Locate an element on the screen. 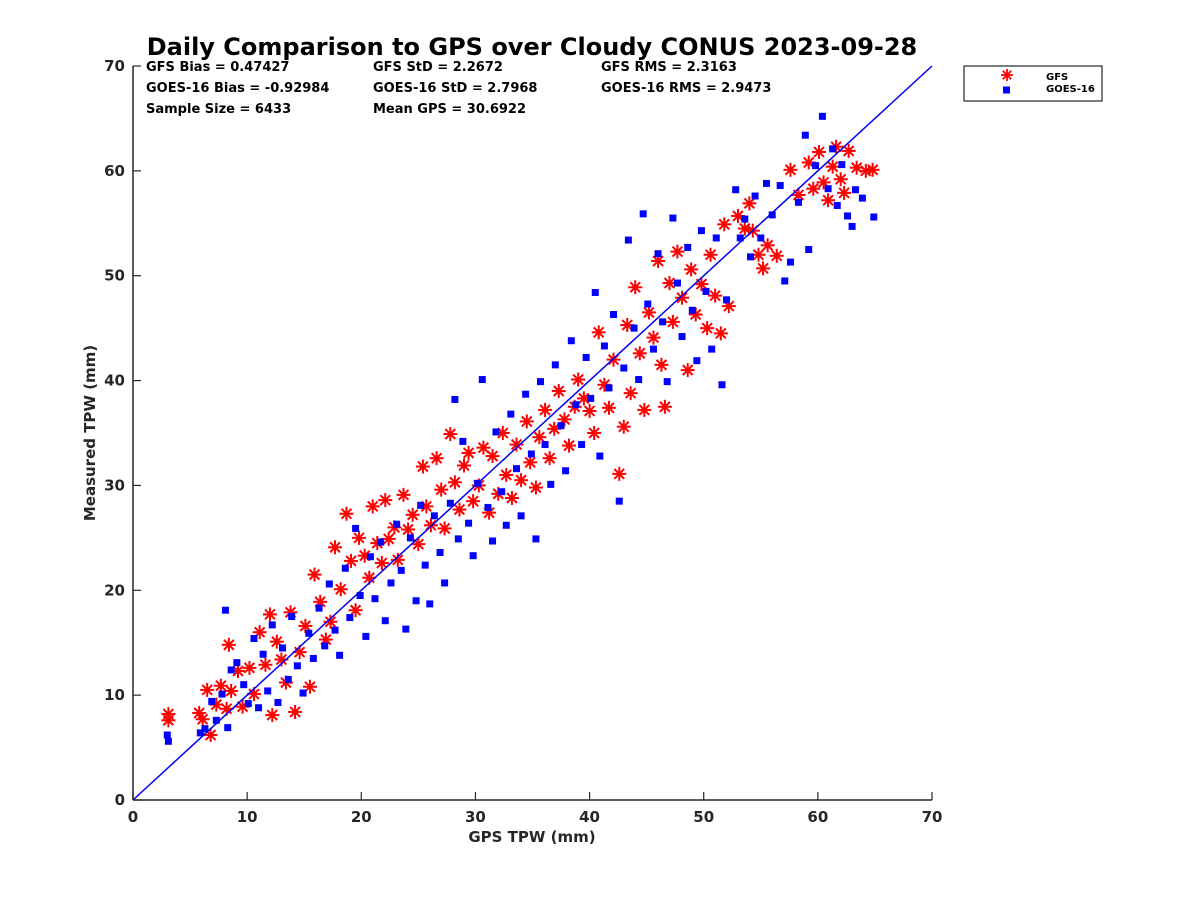 The image size is (1200, 904). y-tick-label: 10 is located at coordinates (114, 695).